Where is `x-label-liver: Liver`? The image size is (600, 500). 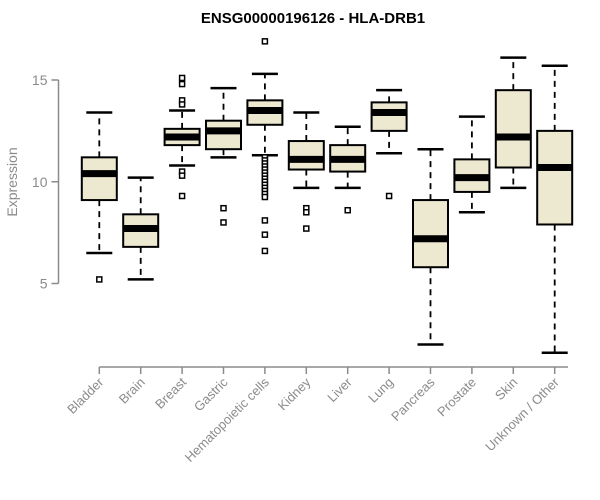
x-label-liver: Liver is located at coordinates (339, 389).